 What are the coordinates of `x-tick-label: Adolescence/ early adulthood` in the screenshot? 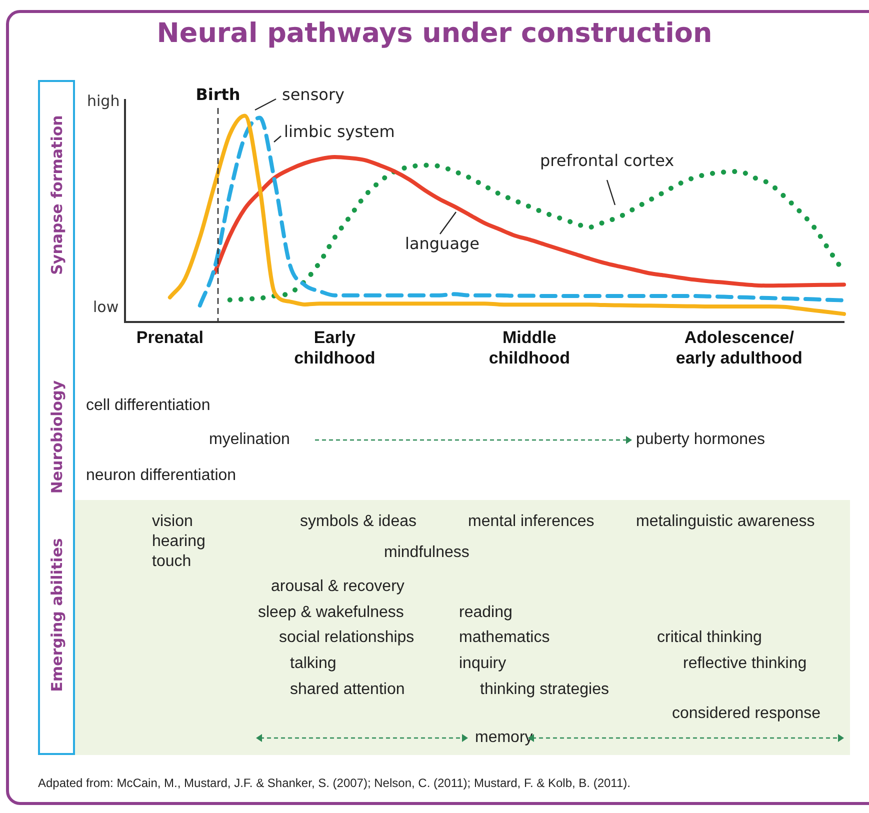 It's located at (739, 348).